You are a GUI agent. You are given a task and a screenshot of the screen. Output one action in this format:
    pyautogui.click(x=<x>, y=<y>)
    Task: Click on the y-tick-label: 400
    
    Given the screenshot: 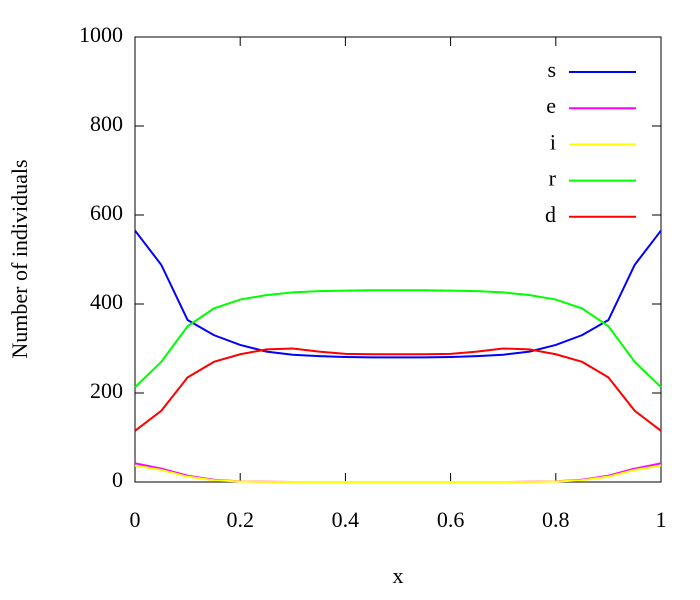 What is the action you would take?
    pyautogui.click(x=106, y=301)
    